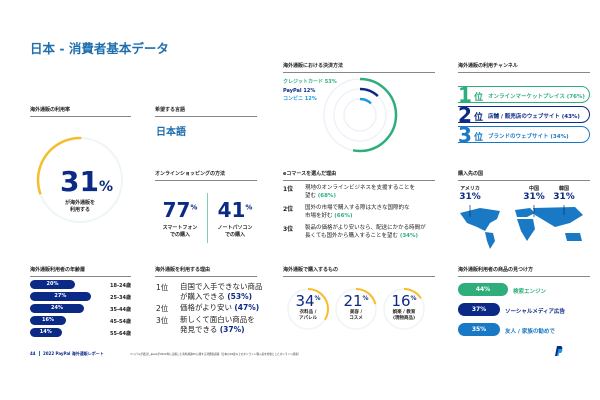 The width and height of the screenshot is (600, 400). I want to click on ec-reason: 現地のオンラインビジネスを支援することを 望む (68%), so click(360, 192).